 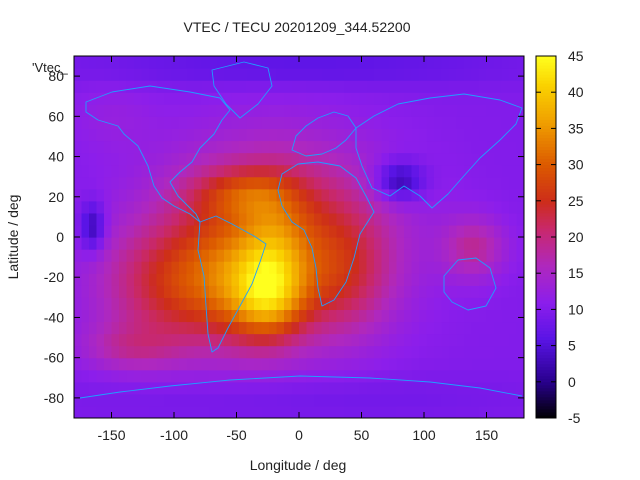 I want to click on y-tick-label: -60, so click(x=54, y=358).